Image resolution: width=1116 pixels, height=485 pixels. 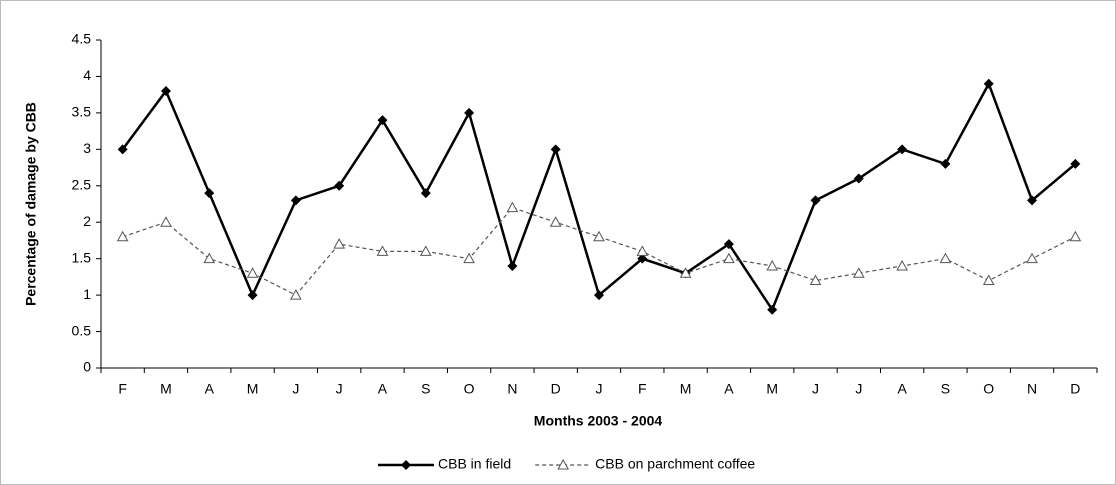 What do you see at coordinates (474, 464) in the screenshot?
I see `legend-label: CBB in field` at bounding box center [474, 464].